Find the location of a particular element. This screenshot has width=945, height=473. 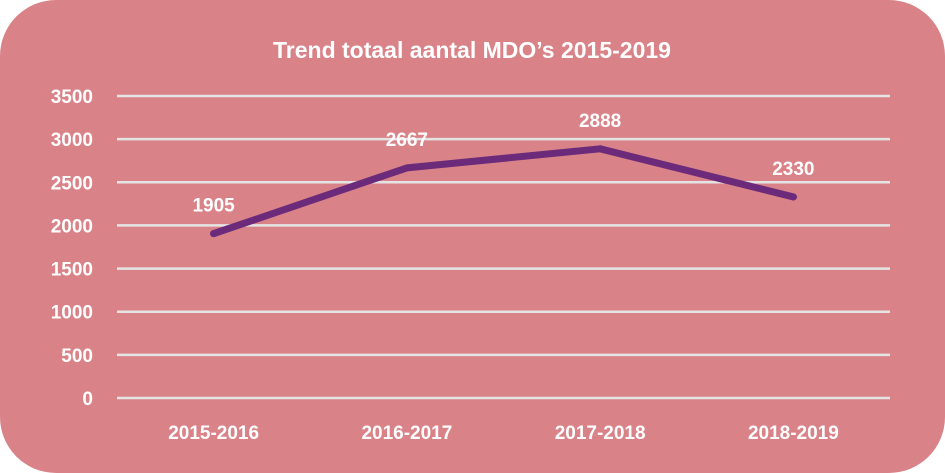

y-tick-label: 1500 is located at coordinates (72, 270).